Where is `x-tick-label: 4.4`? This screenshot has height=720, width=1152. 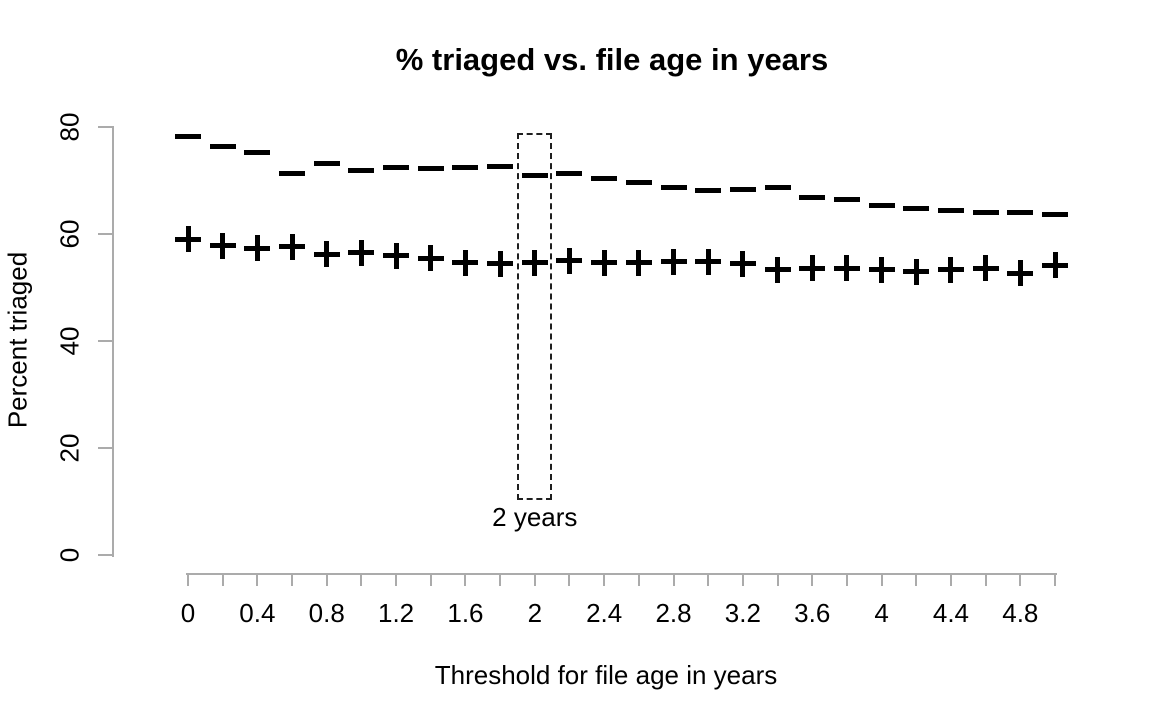 x-tick-label: 4.4 is located at coordinates (951, 613).